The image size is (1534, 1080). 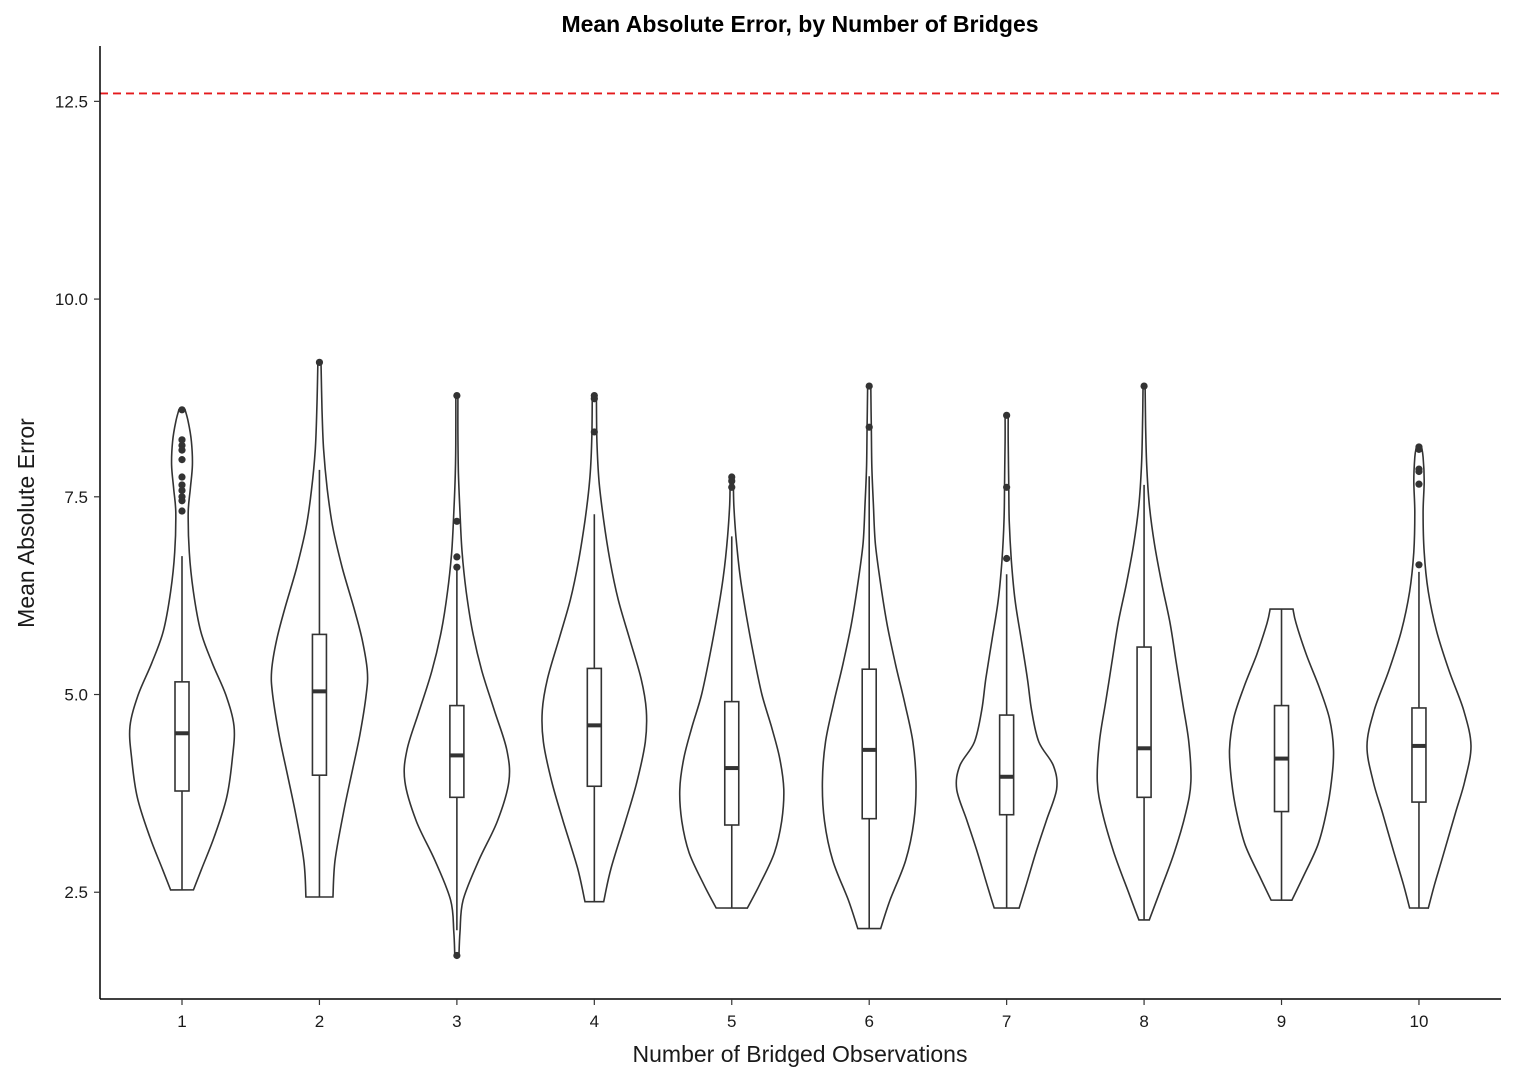 What do you see at coordinates (1143, 1021) in the screenshot?
I see `x-tick-label: 8` at bounding box center [1143, 1021].